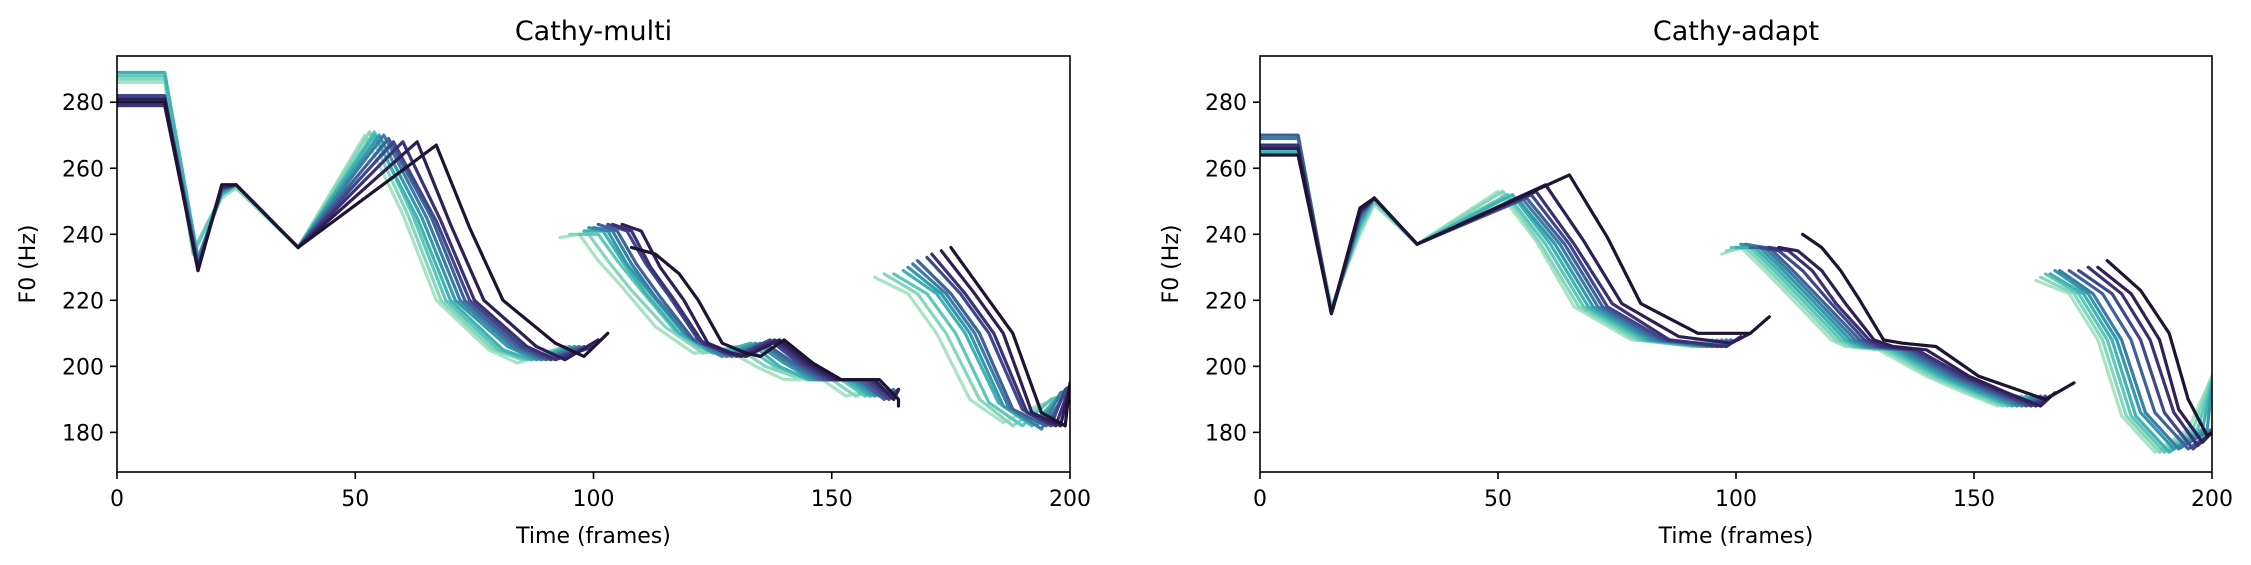  What do you see at coordinates (1736, 31) in the screenshot?
I see `chart-title: Cathy-adapt` at bounding box center [1736, 31].